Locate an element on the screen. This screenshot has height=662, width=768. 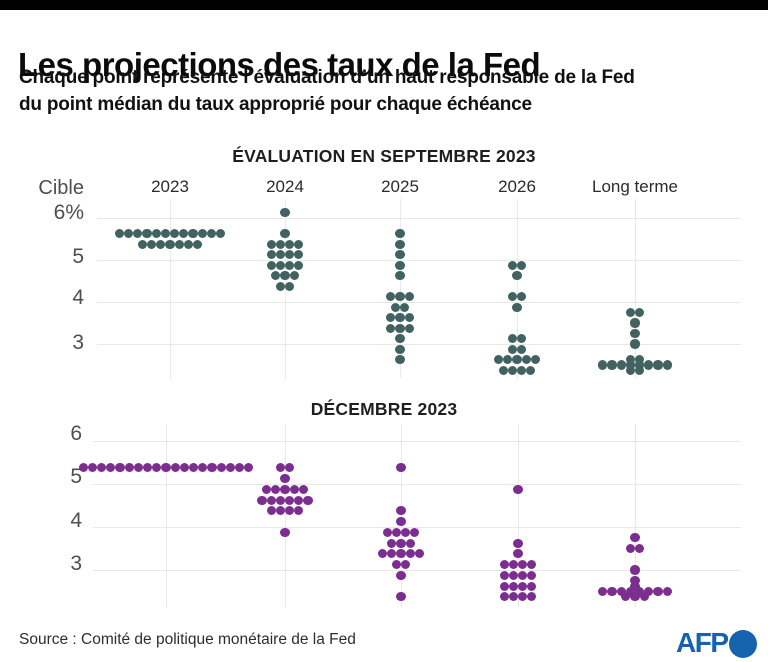
chart2-ytick-6: 6 is located at coordinates (76, 433).